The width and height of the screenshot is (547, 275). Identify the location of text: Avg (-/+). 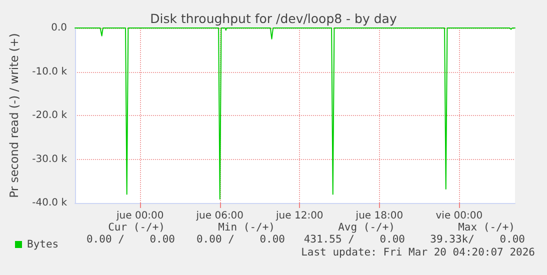
(366, 228).